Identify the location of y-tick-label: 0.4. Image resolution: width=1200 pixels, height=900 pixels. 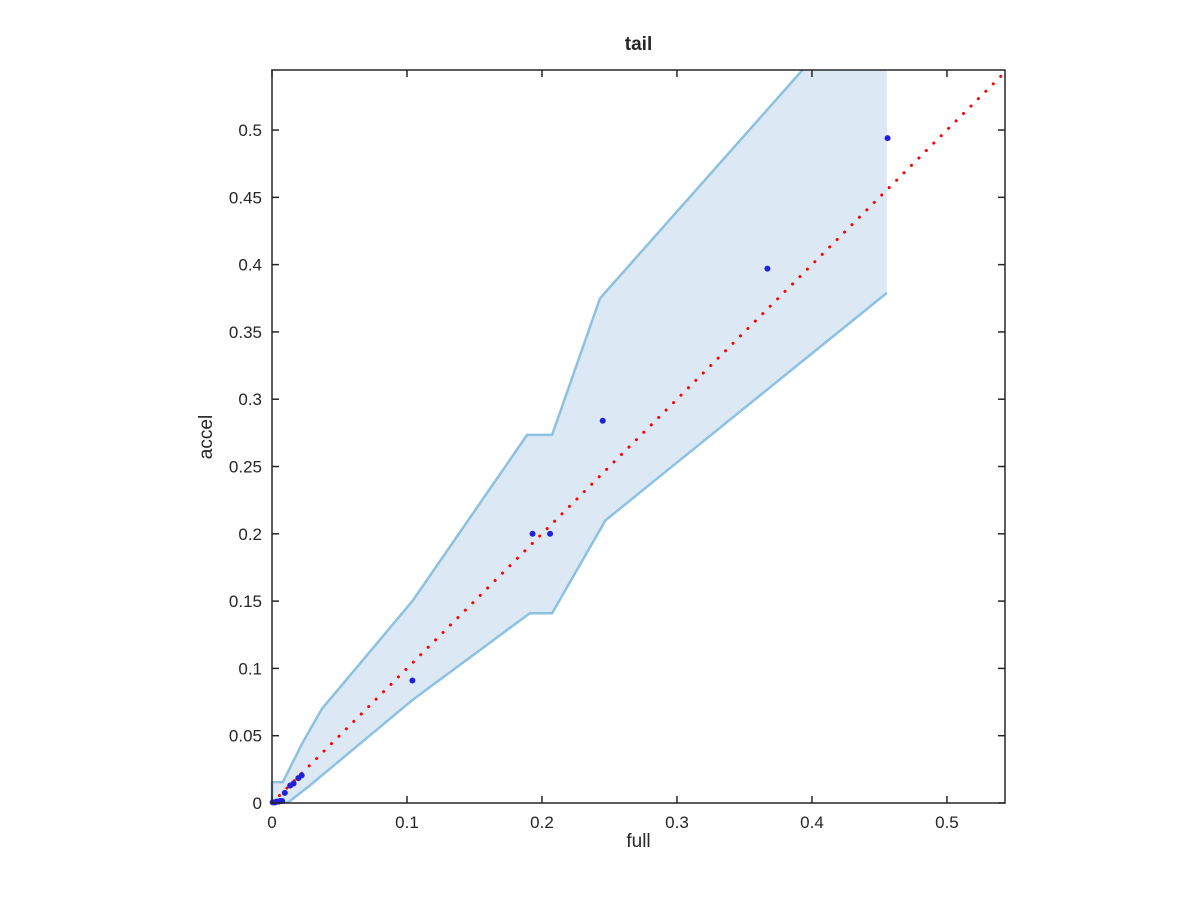
(250, 265).